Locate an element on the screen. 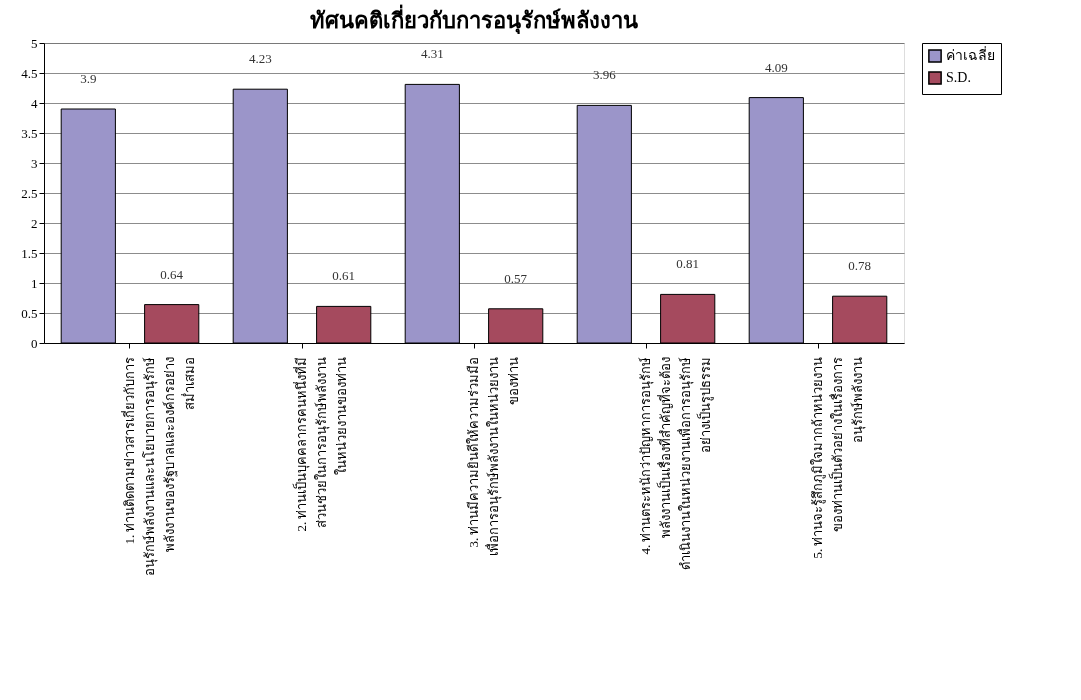  y-tick-label: 4 is located at coordinates (34, 103).